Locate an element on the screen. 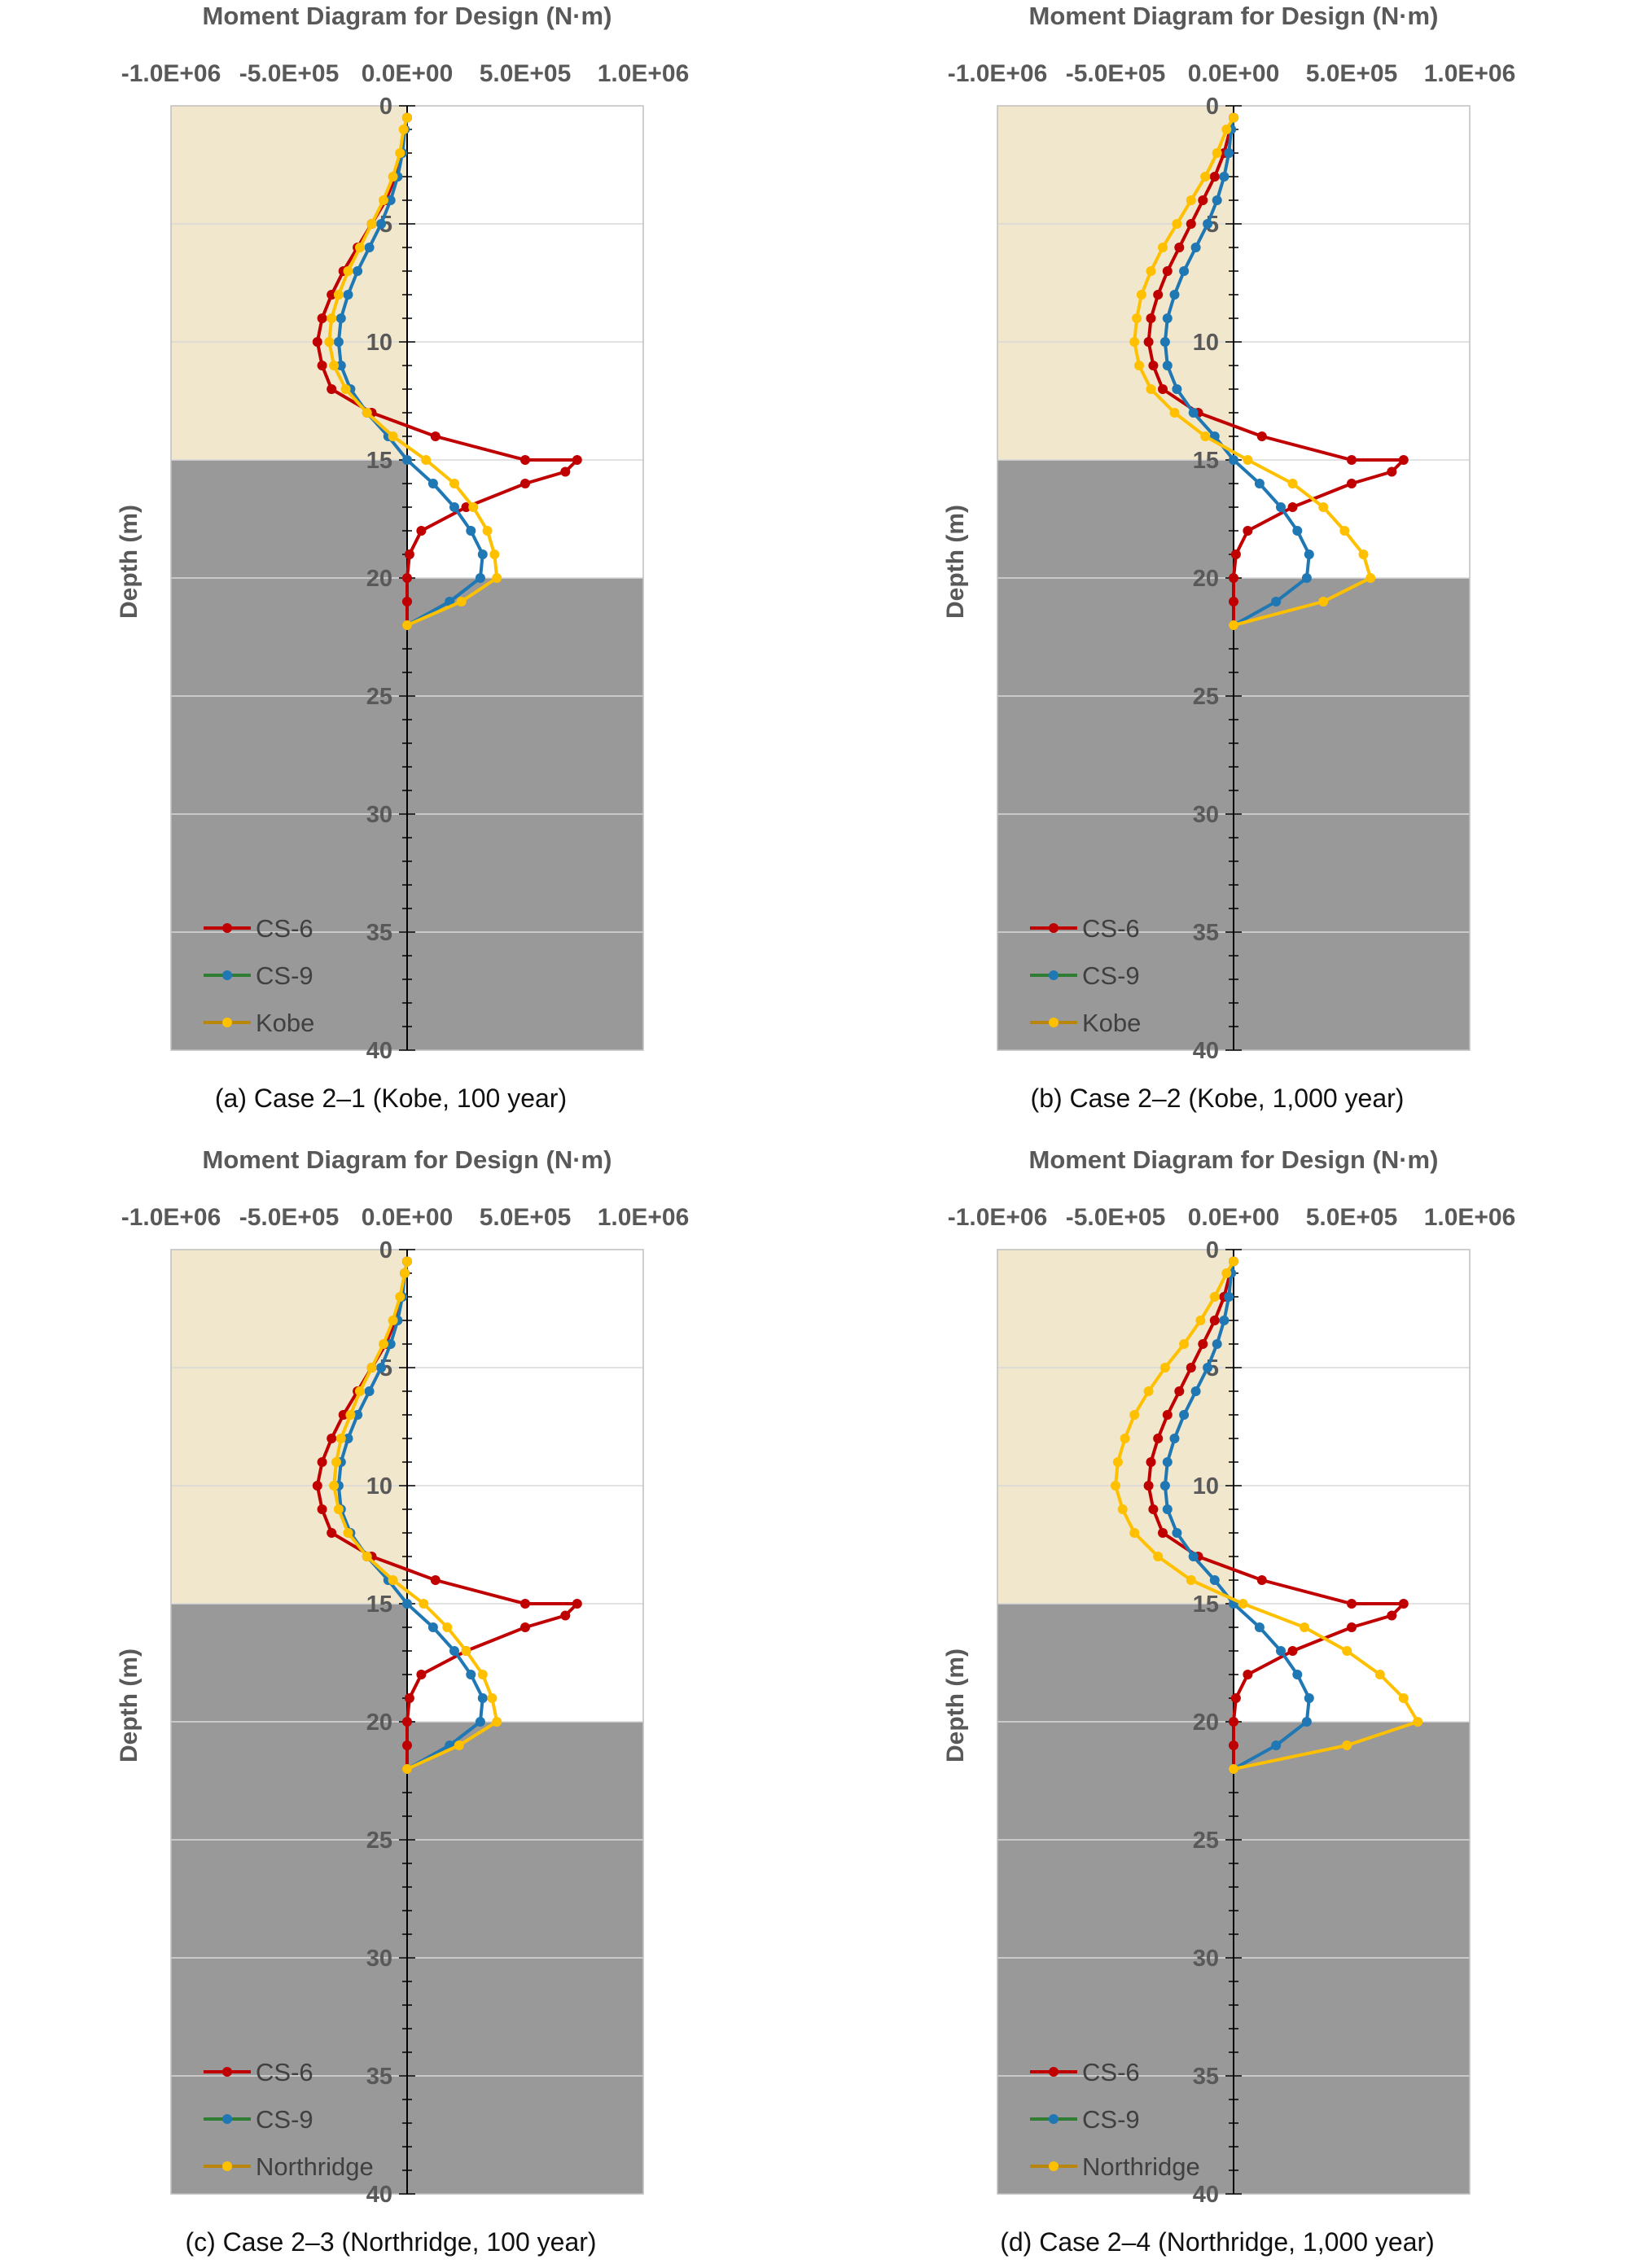 This screenshot has width=1635, height=2268. legend-entry: CS-9 is located at coordinates (1111, 2119).